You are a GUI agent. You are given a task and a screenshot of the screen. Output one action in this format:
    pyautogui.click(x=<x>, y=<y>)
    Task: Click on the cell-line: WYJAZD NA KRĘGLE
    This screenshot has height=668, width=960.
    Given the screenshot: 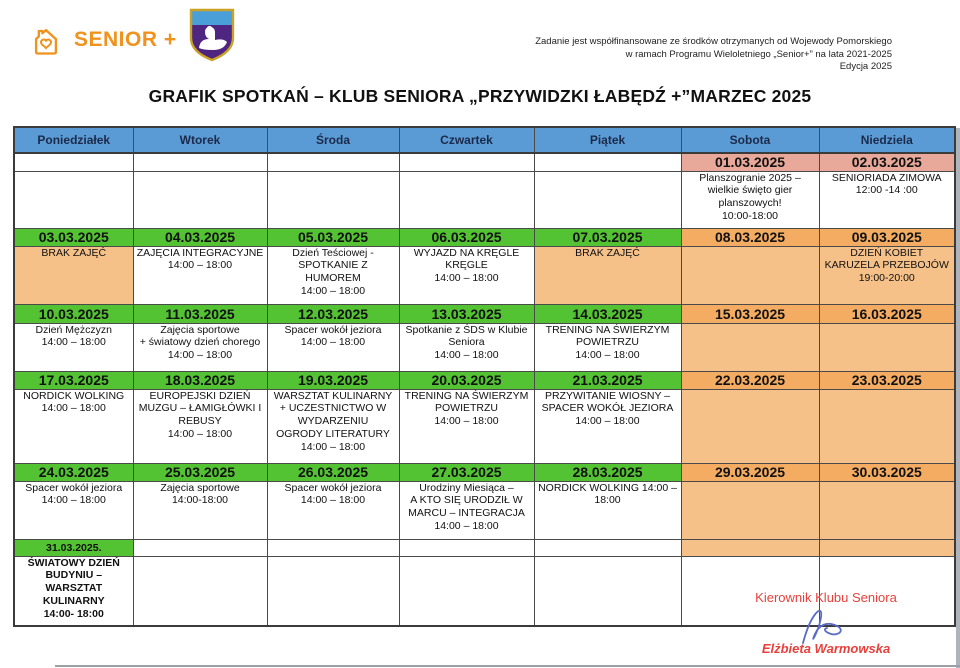 What is the action you would take?
    pyautogui.click(x=466, y=252)
    